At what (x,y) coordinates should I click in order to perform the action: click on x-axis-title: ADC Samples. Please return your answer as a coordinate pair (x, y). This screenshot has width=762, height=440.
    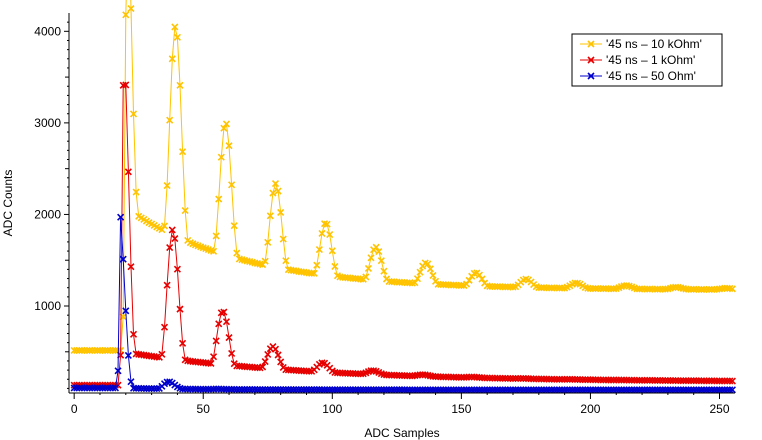
    Looking at the image, I should click on (401, 433).